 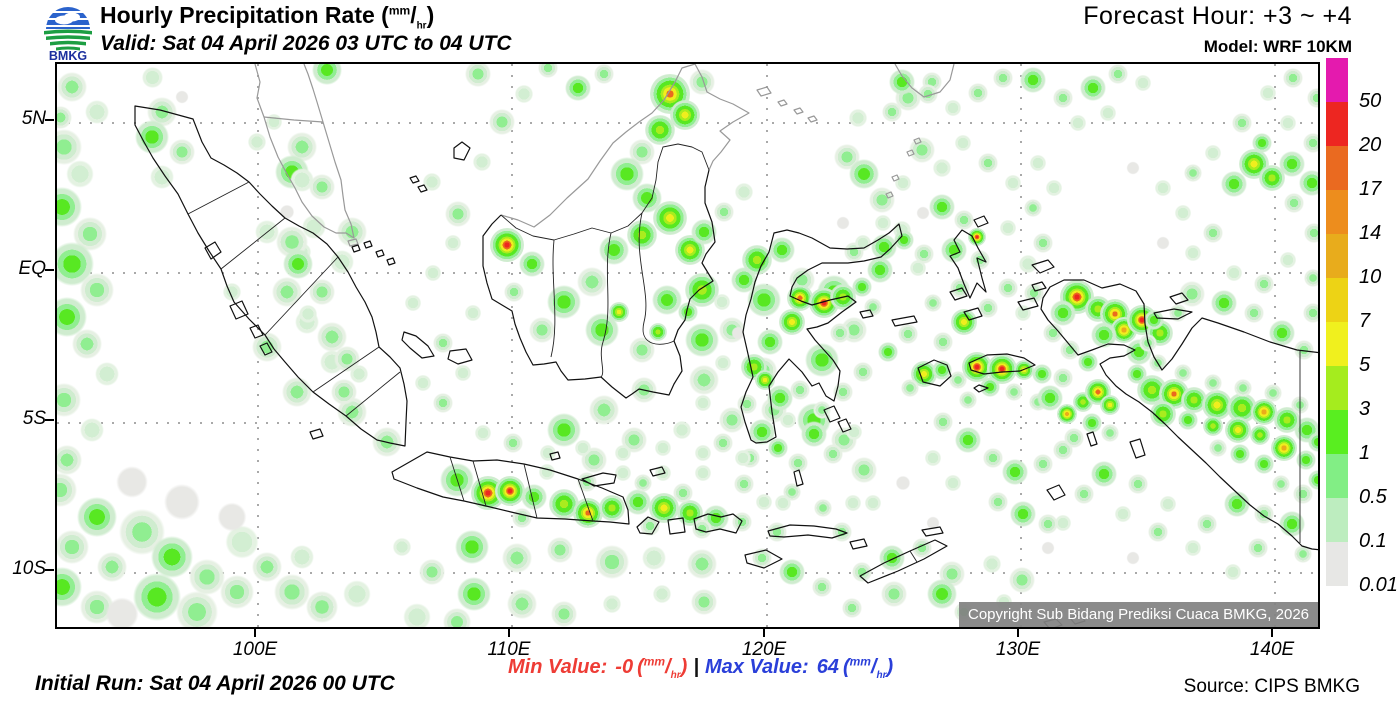 What do you see at coordinates (1284, 448) in the screenshot?
I see `precip-cell-g6` at bounding box center [1284, 448].